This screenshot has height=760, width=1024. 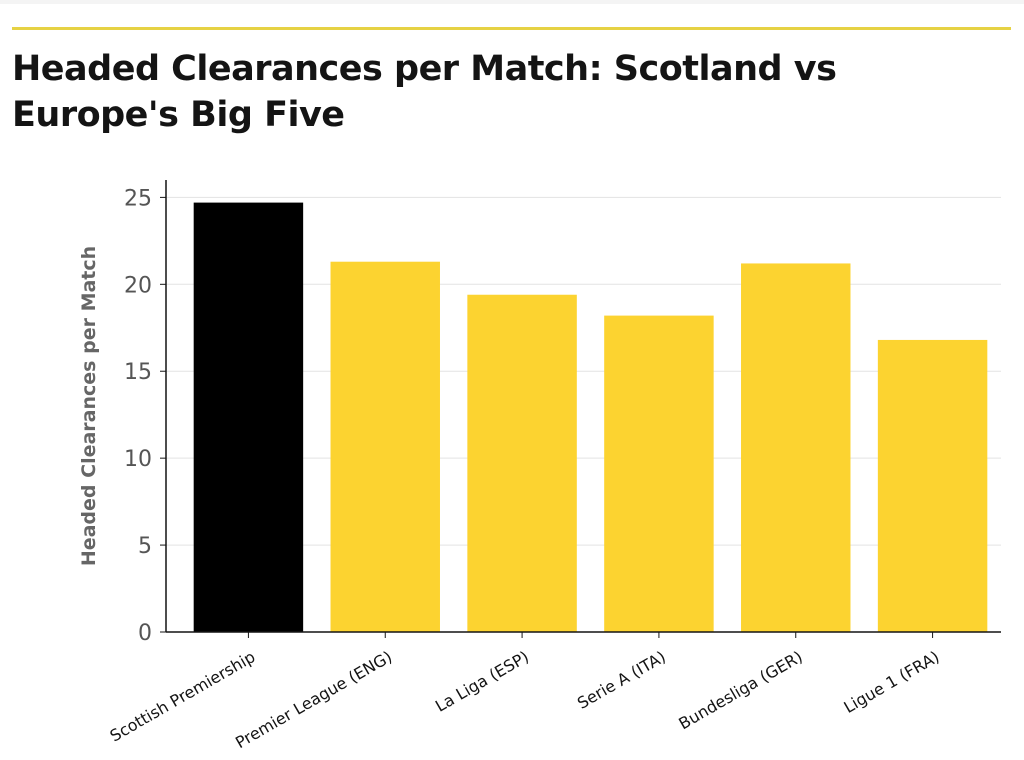 I want to click on y-tick-label: 25, so click(x=138, y=198).